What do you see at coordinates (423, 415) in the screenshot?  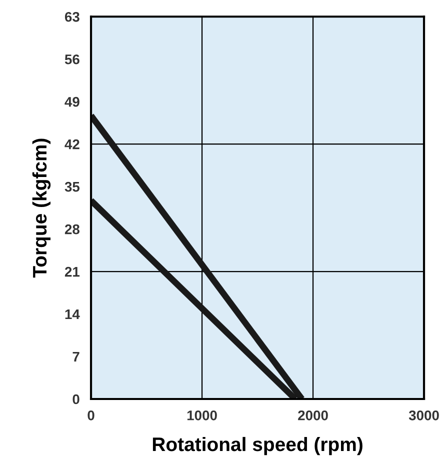 I see `x-tick-label: 3000` at bounding box center [423, 415].